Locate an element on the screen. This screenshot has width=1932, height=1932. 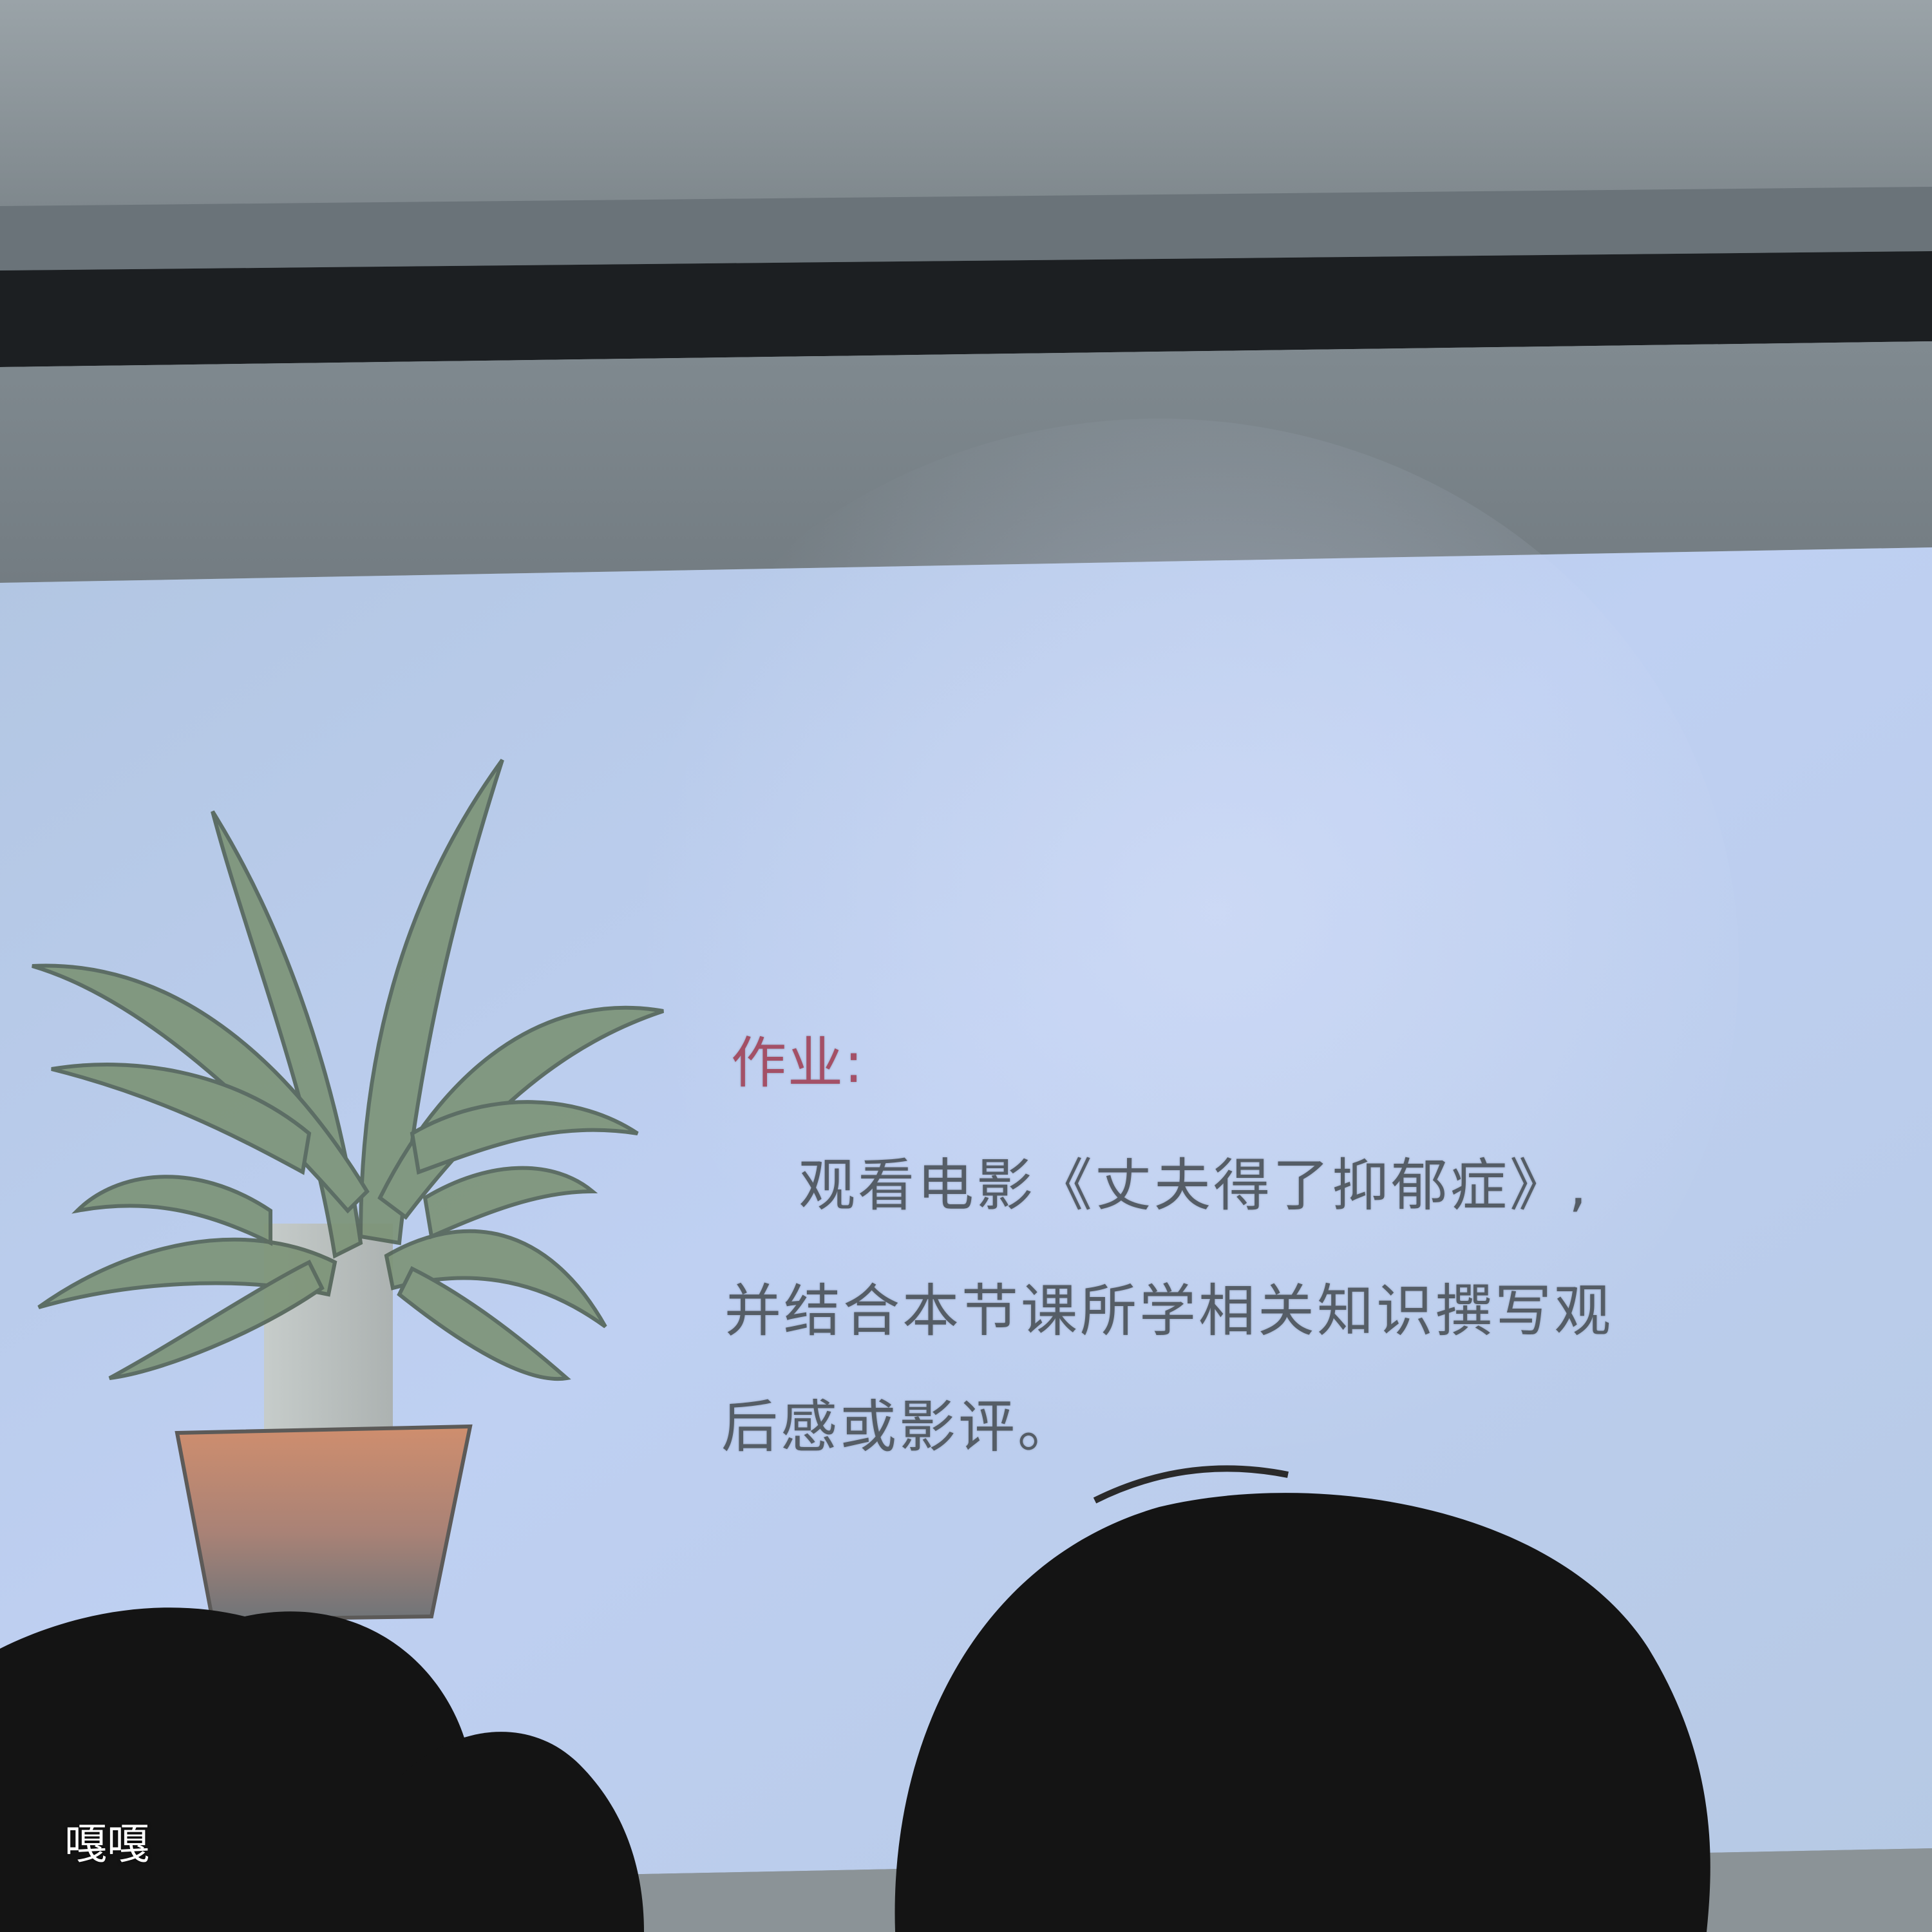
plant-pot is located at coordinates (324, 1523).